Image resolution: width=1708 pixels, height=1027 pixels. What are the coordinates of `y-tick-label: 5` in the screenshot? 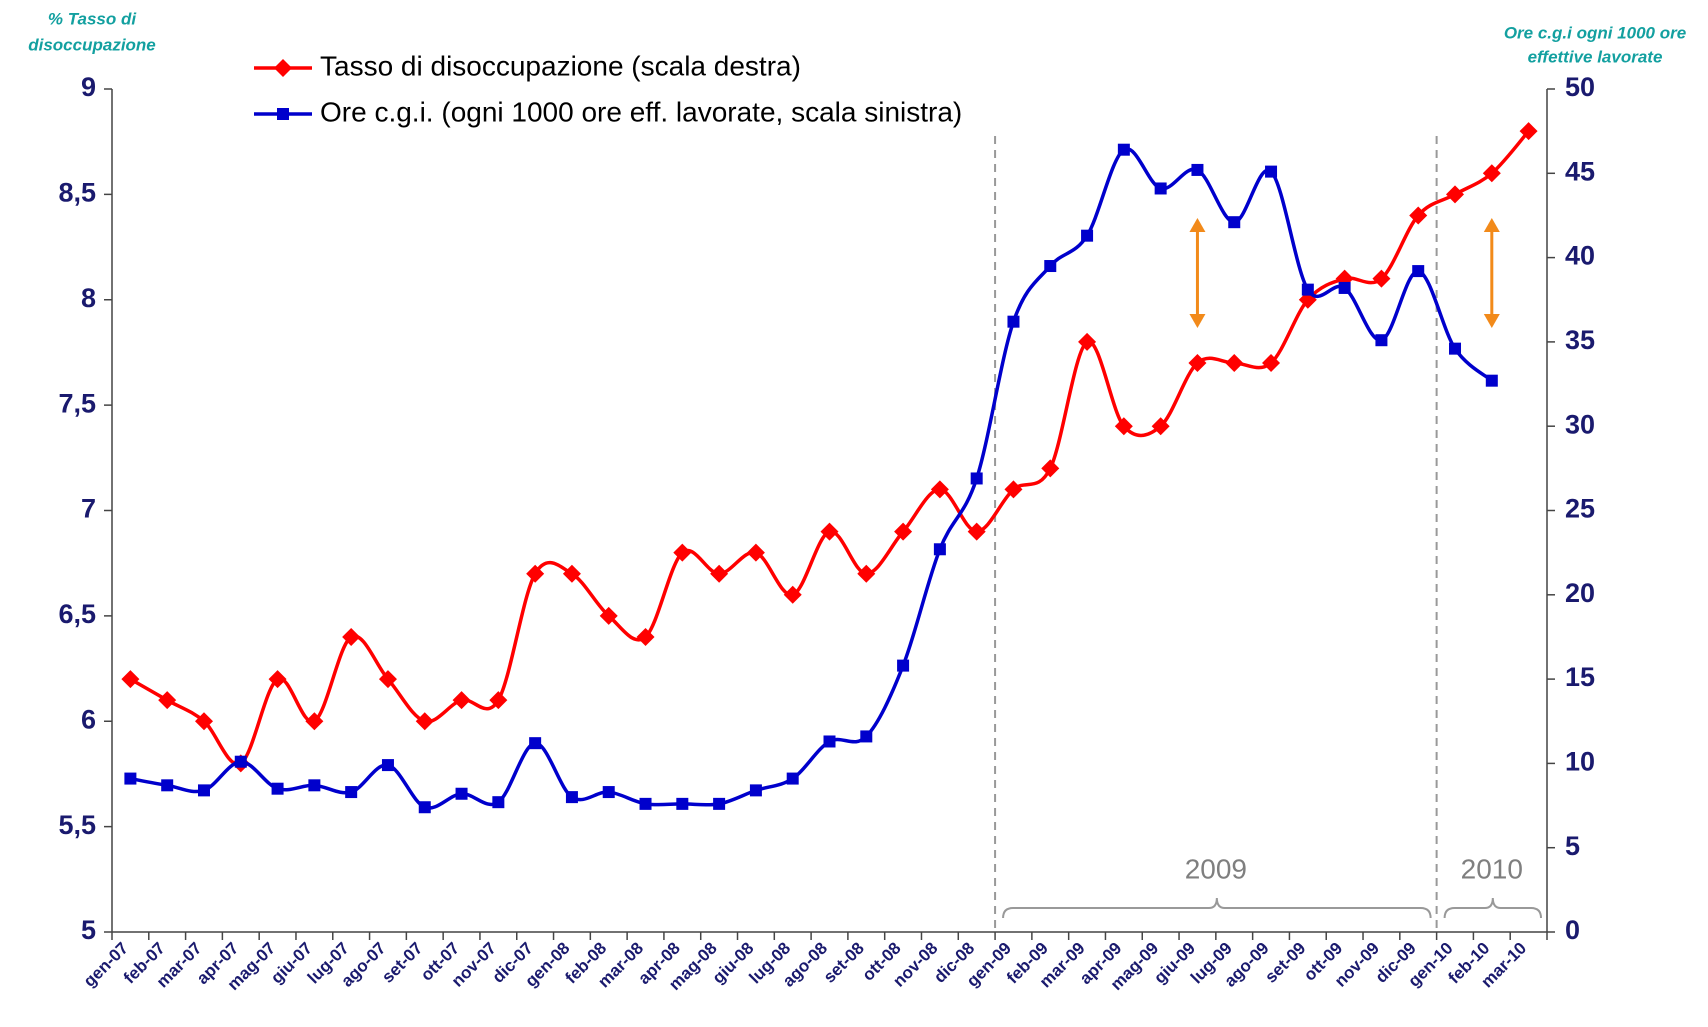 It's located at (88, 930).